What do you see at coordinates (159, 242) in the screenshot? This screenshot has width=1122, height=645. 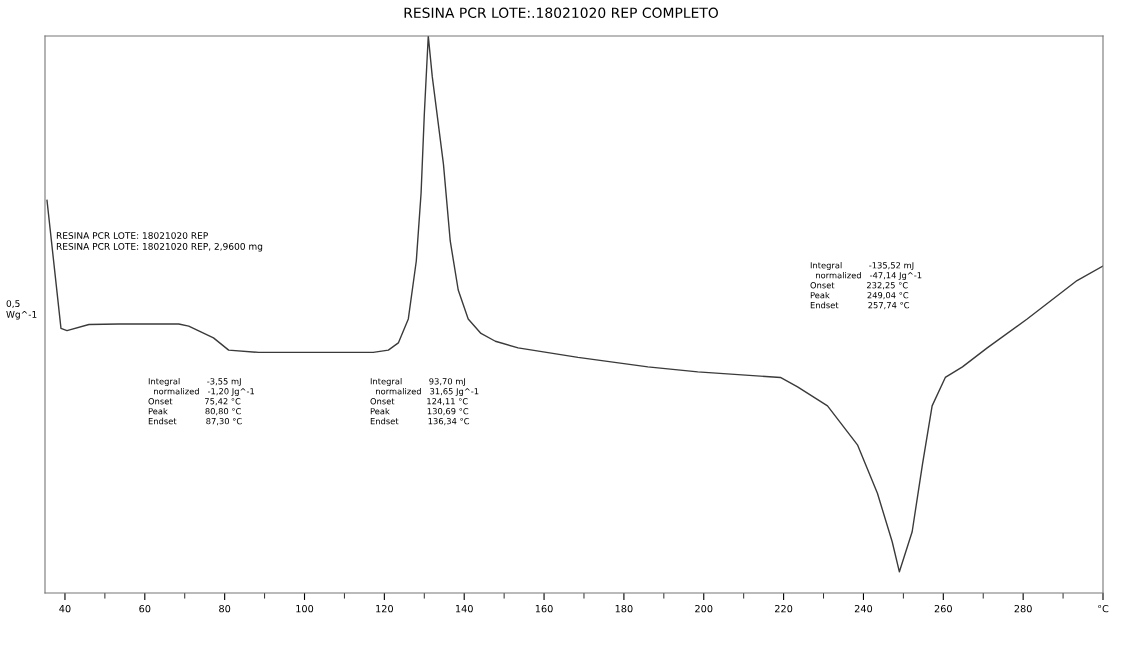 I see `annotation: RESINA PCR LOTE: 18021020 REP RESINA PCR LOTE: 18021020 REP, 2,9600 mg` at bounding box center [159, 242].